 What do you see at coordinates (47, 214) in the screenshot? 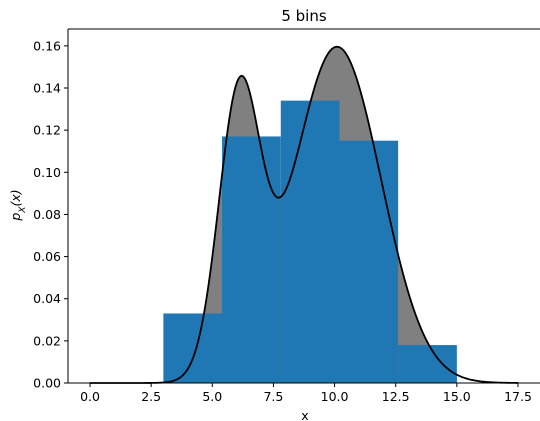
I see `y-tick-label: 0.08` at bounding box center [47, 214].